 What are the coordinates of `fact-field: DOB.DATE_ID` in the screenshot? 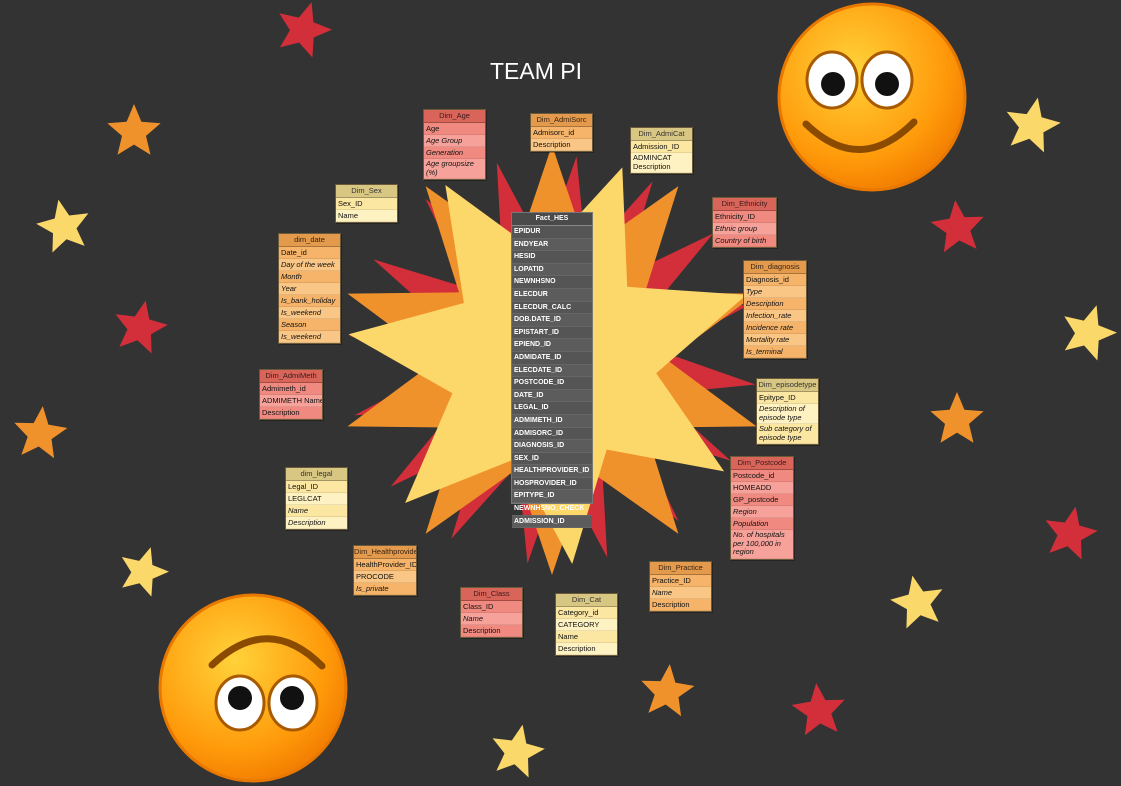 It's located at (552, 320).